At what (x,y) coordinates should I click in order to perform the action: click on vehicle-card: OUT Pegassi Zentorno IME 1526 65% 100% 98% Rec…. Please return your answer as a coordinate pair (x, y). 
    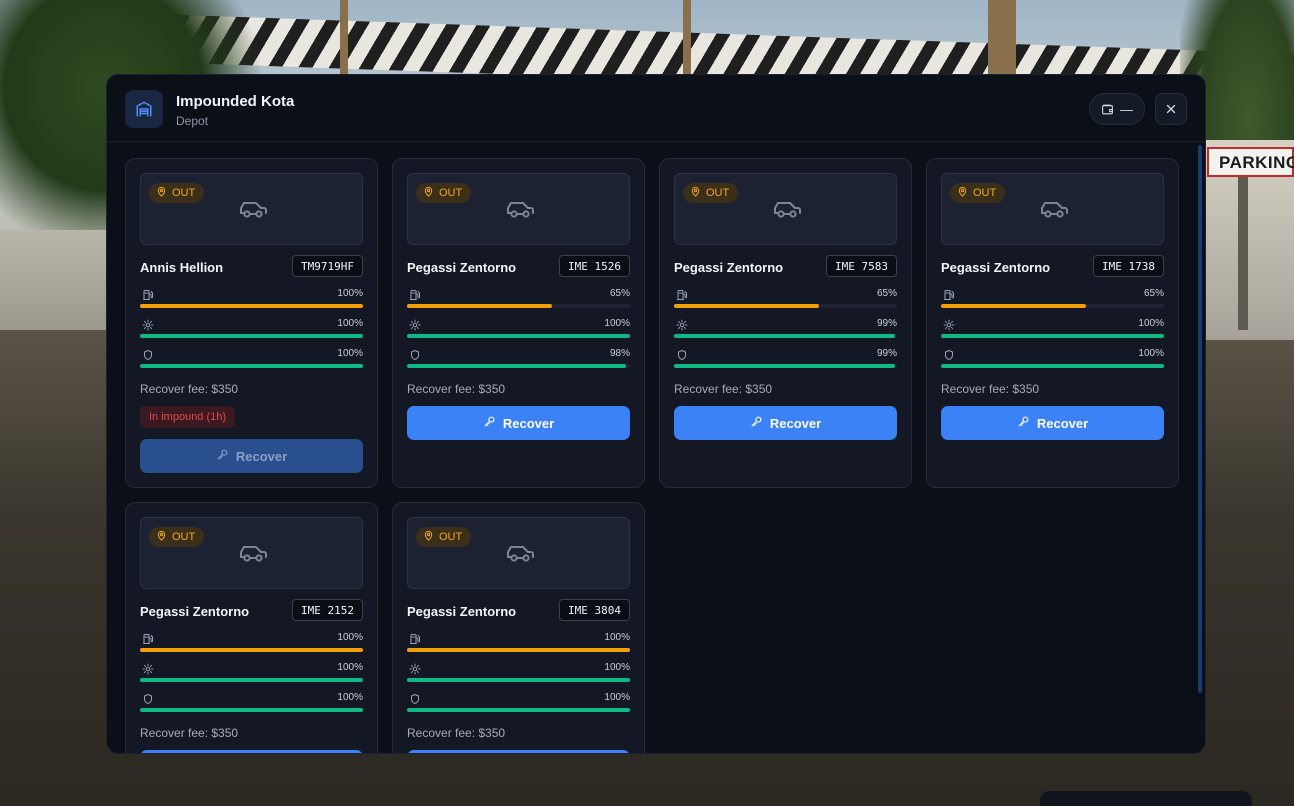
    Looking at the image, I should click on (518, 323).